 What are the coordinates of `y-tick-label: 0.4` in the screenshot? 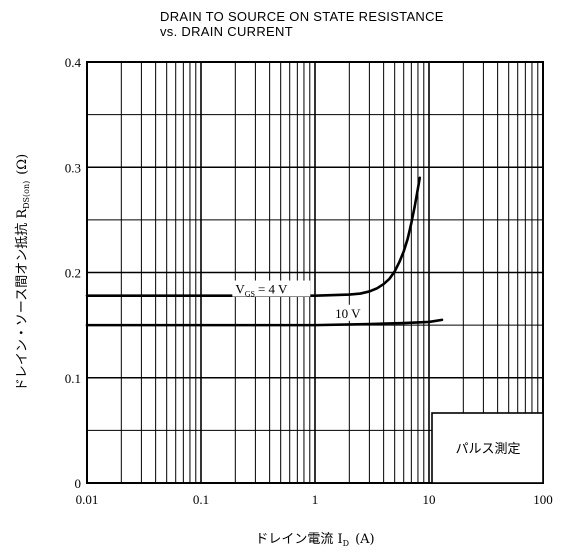 It's located at (73, 62).